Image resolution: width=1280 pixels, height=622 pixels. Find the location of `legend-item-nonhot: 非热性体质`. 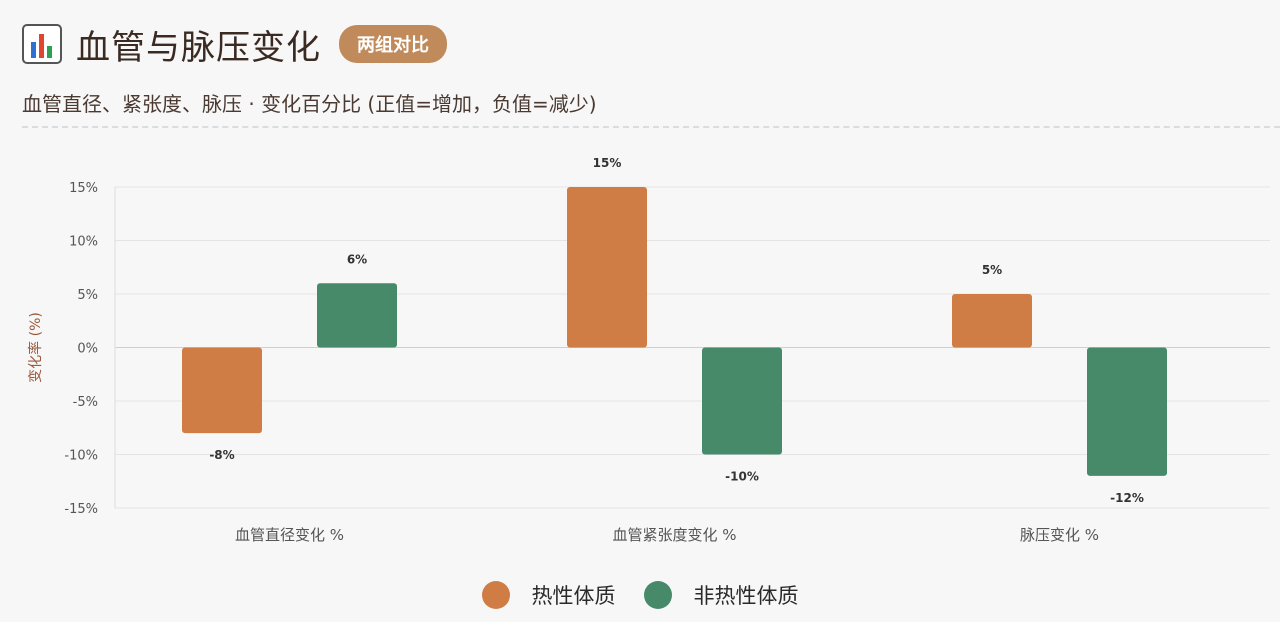

legend-item-nonhot: 非热性体质 is located at coordinates (721, 595).